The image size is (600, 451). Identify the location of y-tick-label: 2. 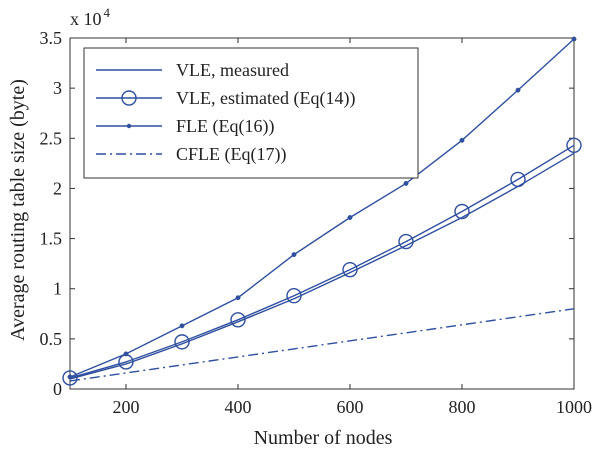
(57, 188).